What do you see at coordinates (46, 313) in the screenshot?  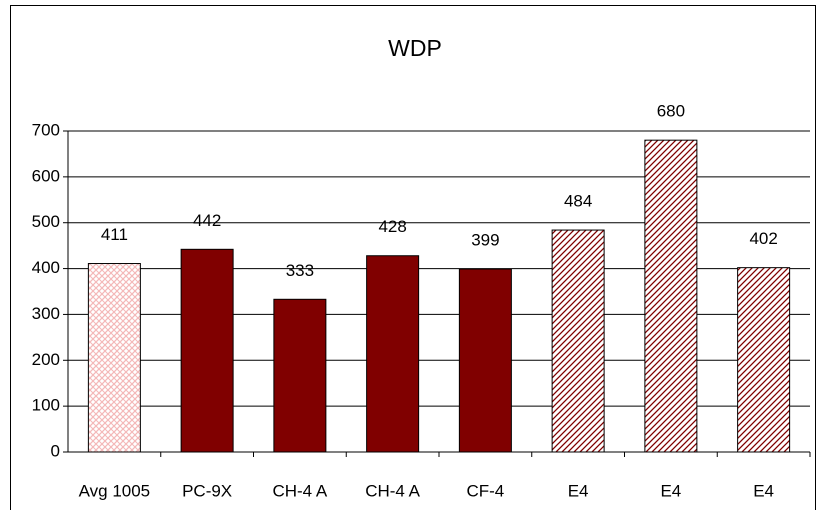 I see `y-tick-label: 300` at bounding box center [46, 313].